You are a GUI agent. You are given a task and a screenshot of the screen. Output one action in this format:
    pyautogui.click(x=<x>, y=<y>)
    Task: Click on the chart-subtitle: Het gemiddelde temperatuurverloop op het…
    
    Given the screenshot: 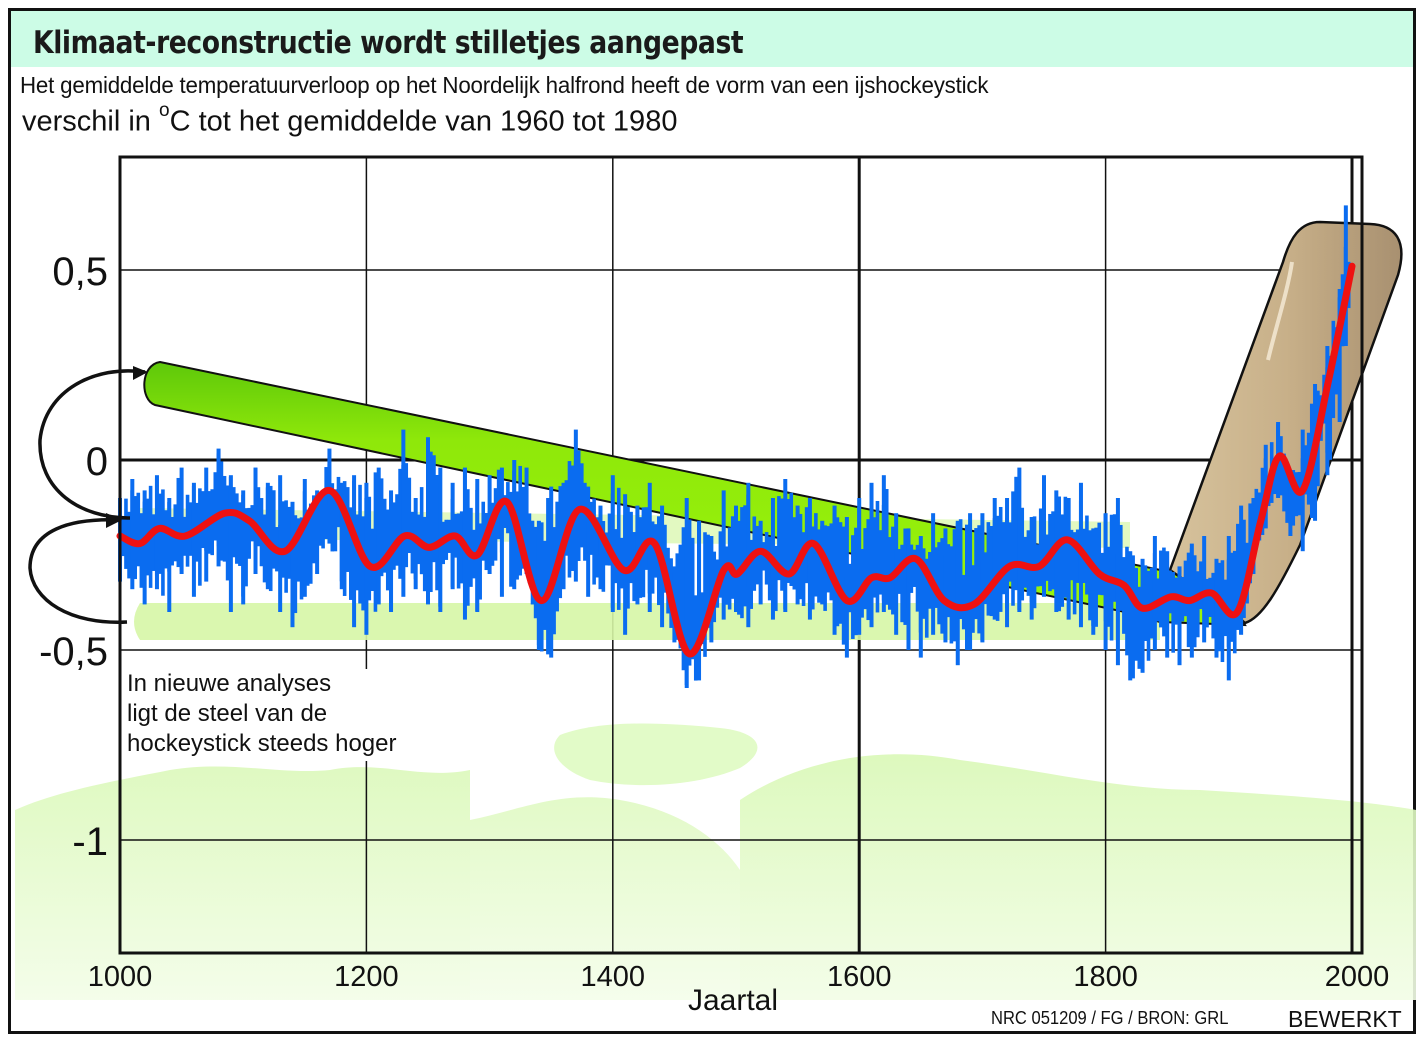 What is the action you would take?
    pyautogui.click(x=504, y=85)
    